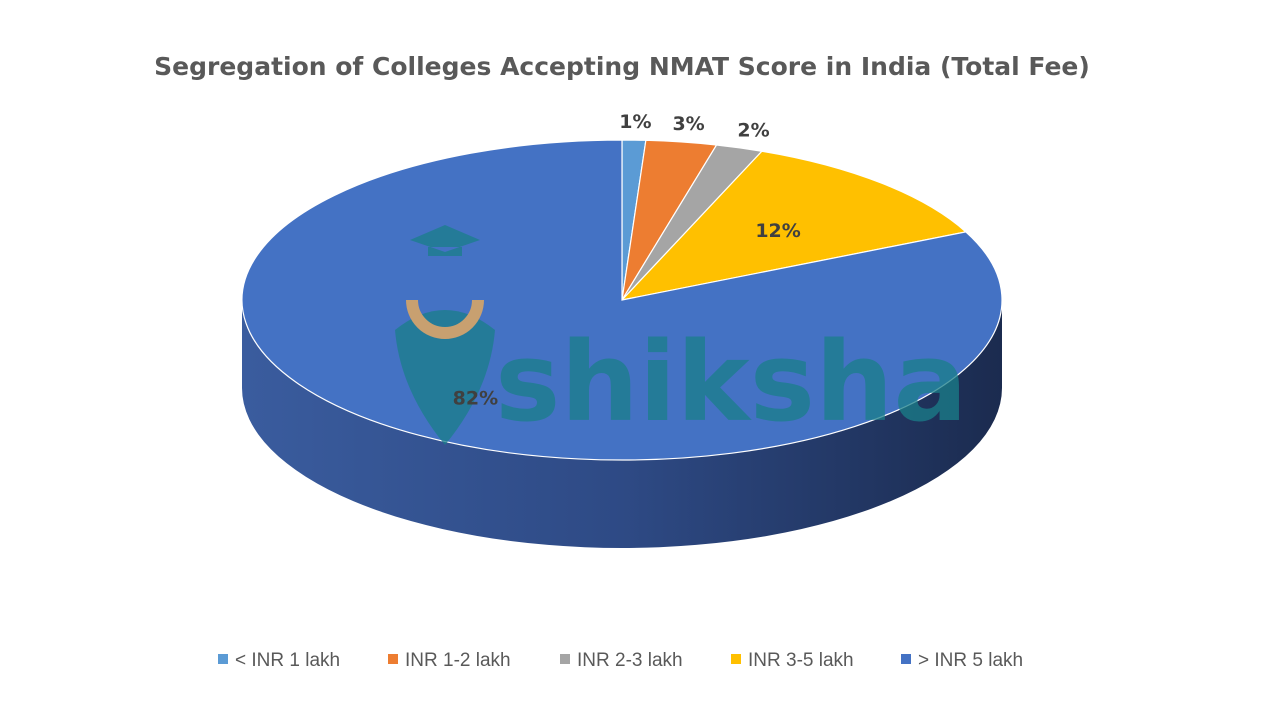 This screenshot has width=1280, height=720. What do you see at coordinates (445, 377) in the screenshot?
I see `pen-nib-icon` at bounding box center [445, 377].